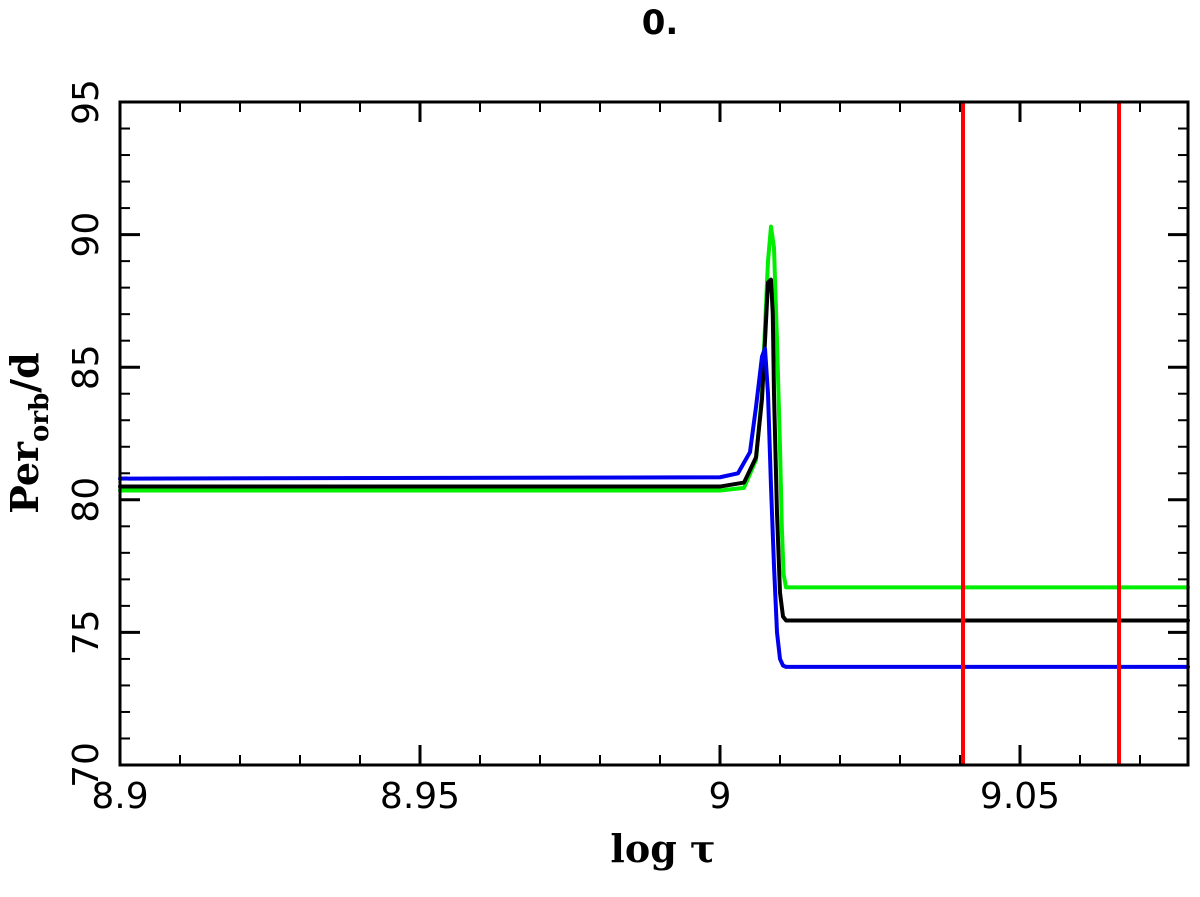 Image resolution: width=1200 pixels, height=897 pixels. What do you see at coordinates (40, 417) in the screenshot?
I see `y-axis-label-subscript: orb` at bounding box center [40, 417].